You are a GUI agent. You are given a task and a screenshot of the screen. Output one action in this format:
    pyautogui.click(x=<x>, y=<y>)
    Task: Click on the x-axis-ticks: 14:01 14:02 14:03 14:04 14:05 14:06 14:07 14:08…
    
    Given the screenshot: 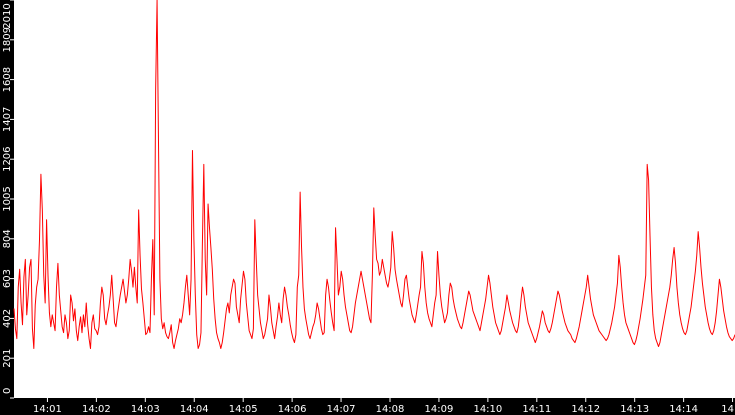 What is the action you would take?
    pyautogui.click(x=383, y=406)
    